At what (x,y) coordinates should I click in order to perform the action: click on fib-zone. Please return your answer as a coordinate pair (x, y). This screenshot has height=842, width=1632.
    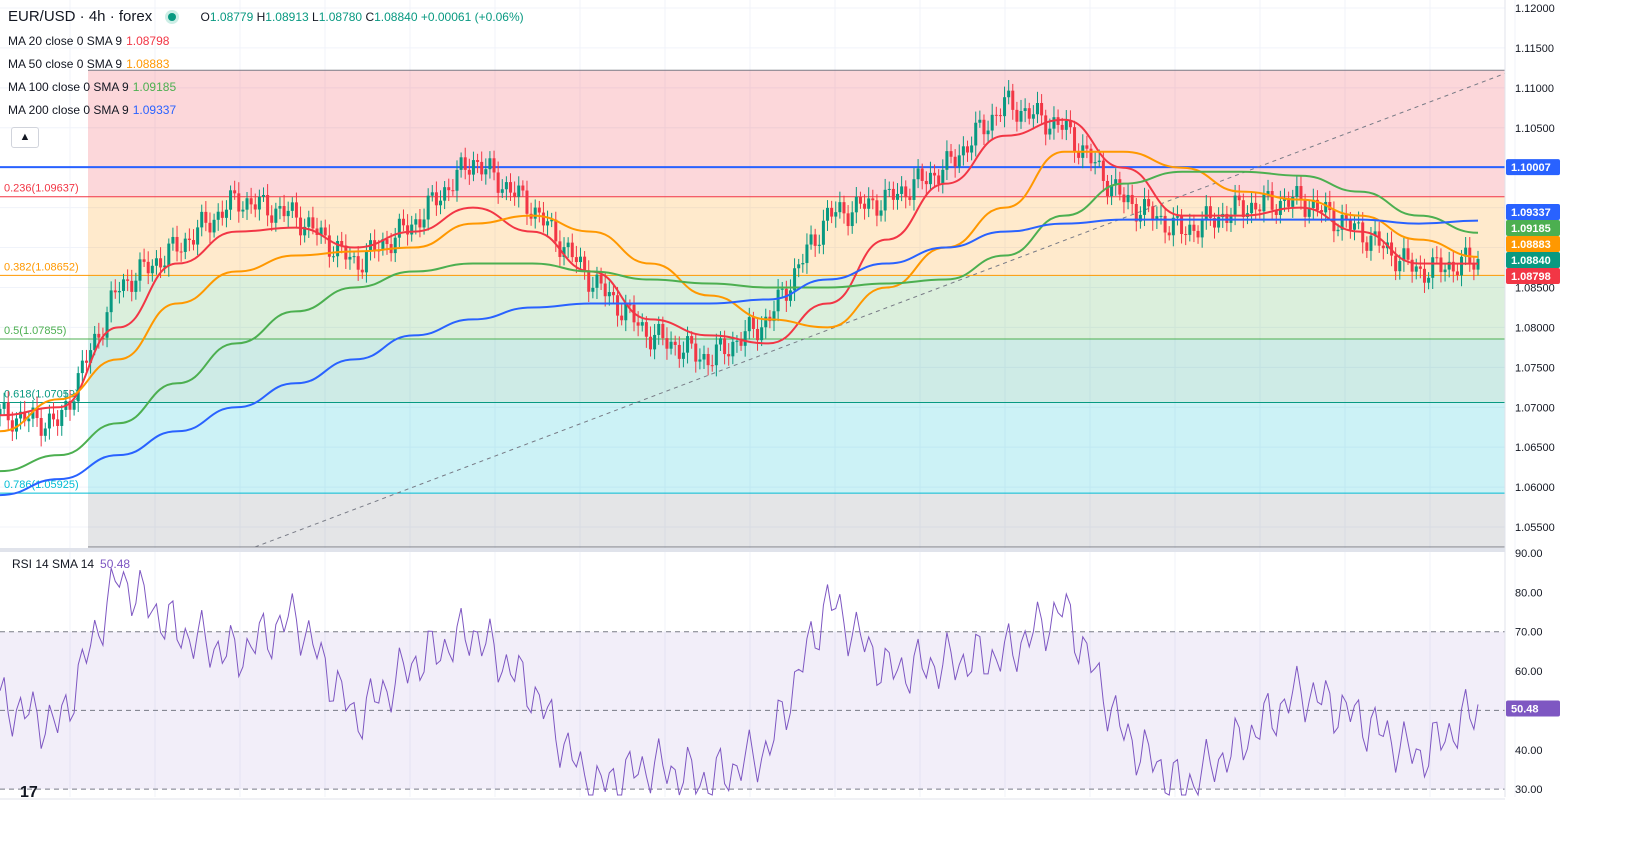
    Looking at the image, I should click on (796, 133).